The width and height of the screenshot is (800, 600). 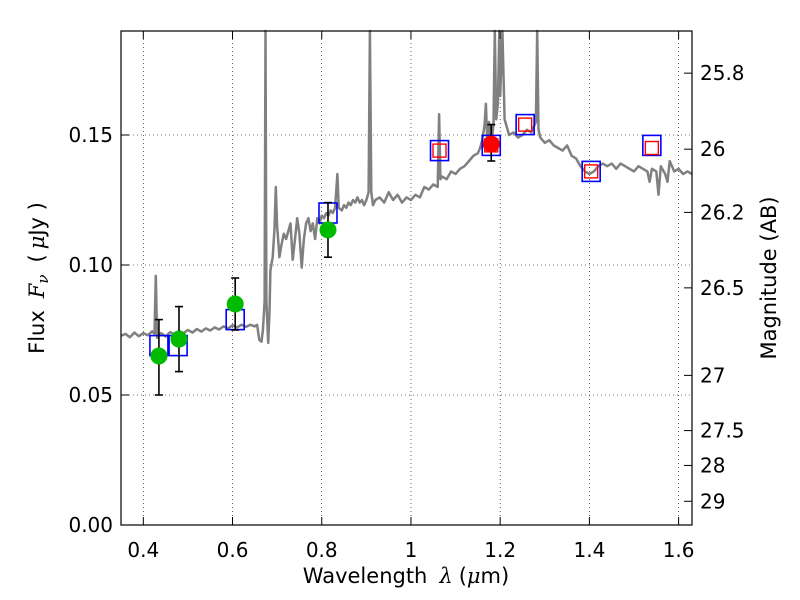 What do you see at coordinates (38, 278) in the screenshot?
I see `y-axis-label: FluxFν(μJy )` at bounding box center [38, 278].